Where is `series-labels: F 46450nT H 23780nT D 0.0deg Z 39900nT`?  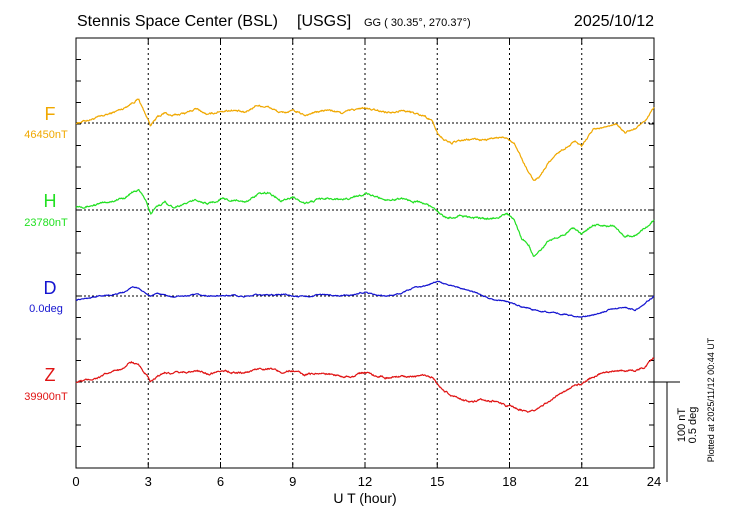
series-labels: F 46450nT H 23780nT D 0.0deg Z 39900nT is located at coordinates (46, 253).